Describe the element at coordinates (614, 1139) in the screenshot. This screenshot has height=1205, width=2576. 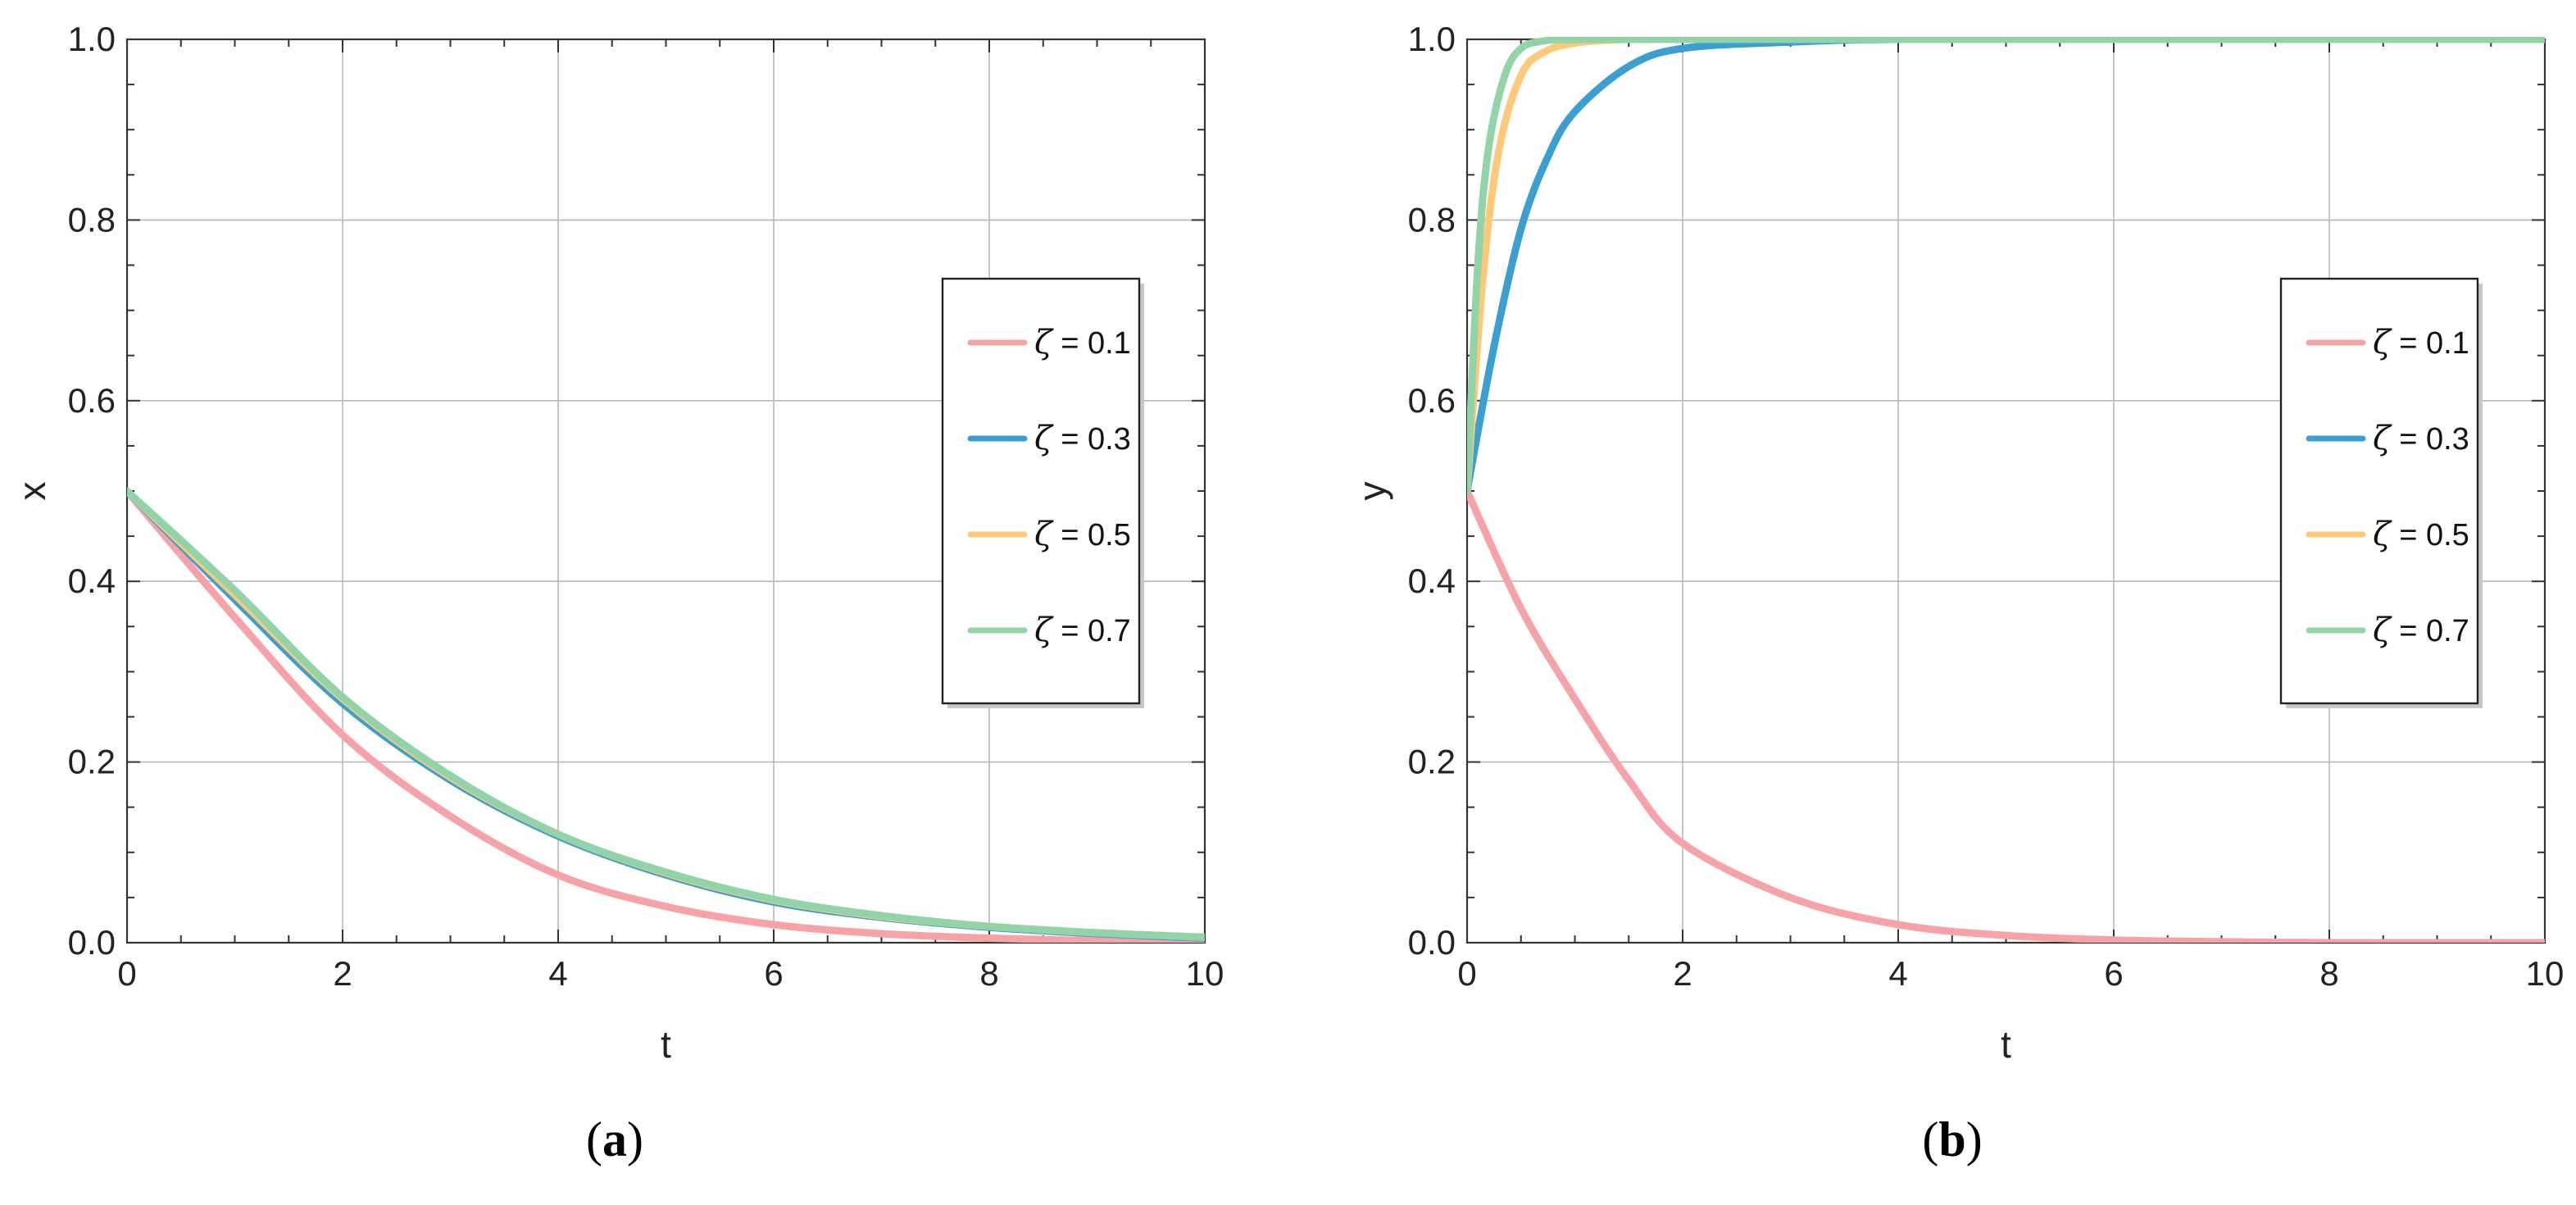
I see `panel-caption: (a)` at that location.